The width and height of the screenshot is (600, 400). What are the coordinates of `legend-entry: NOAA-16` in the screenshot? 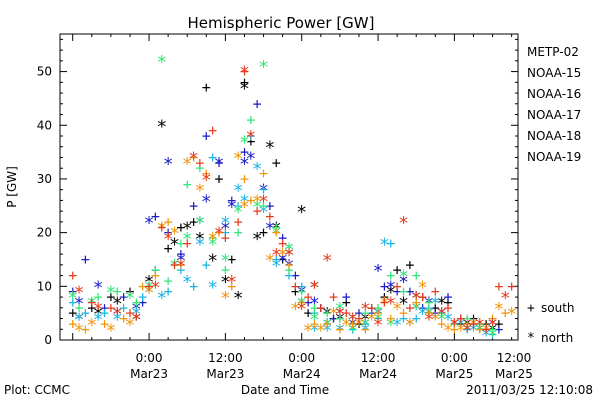 It's located at (554, 94).